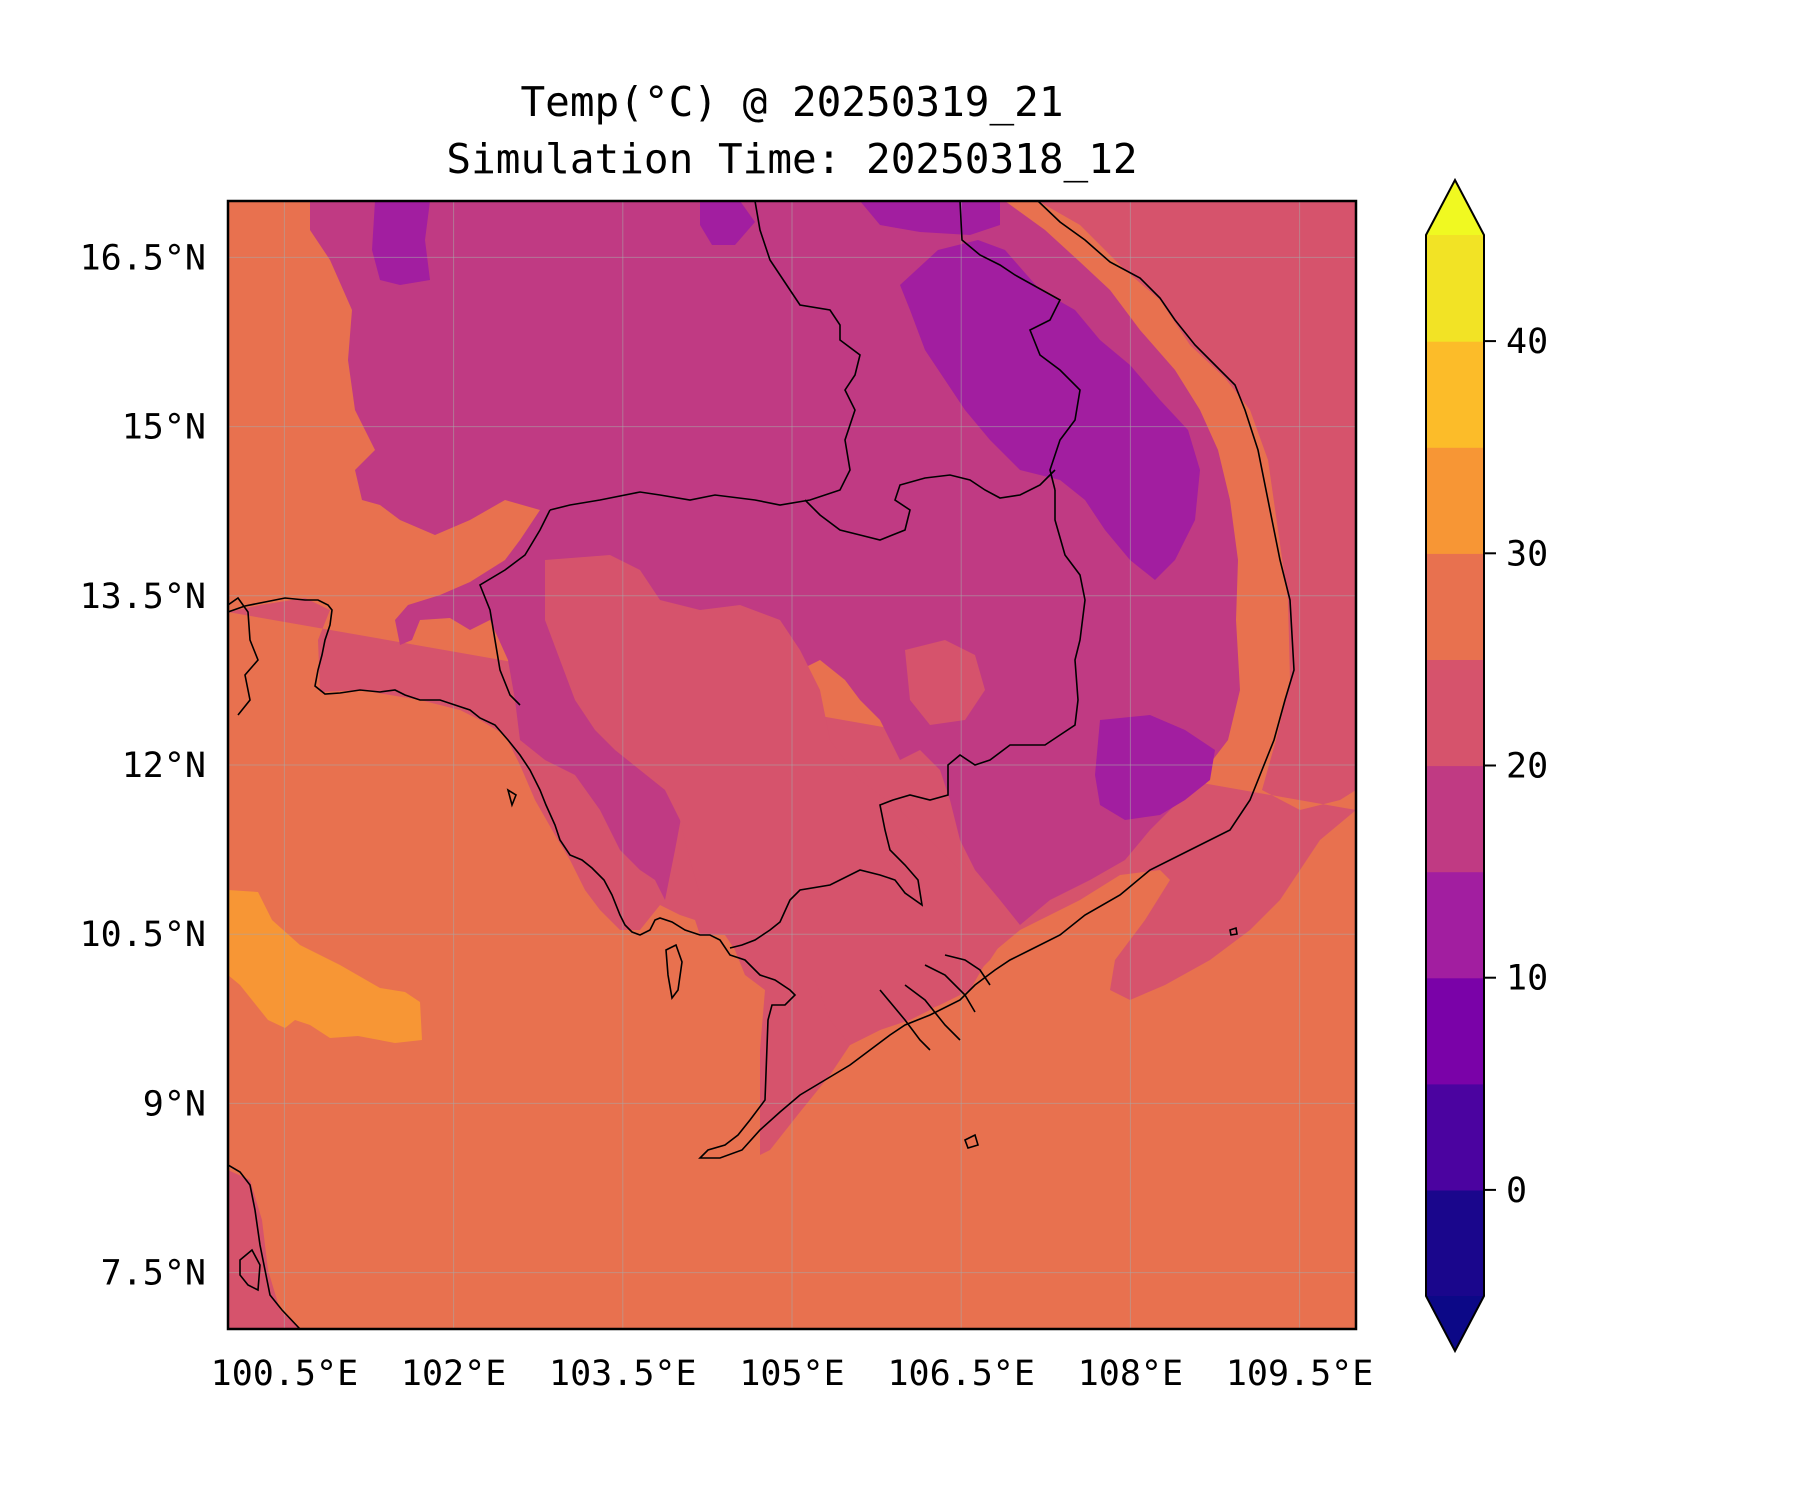 The image size is (1800, 1500). Describe the element at coordinates (961, 1374) in the screenshot. I see `longitude-tick-label: 106.5°E` at that location.